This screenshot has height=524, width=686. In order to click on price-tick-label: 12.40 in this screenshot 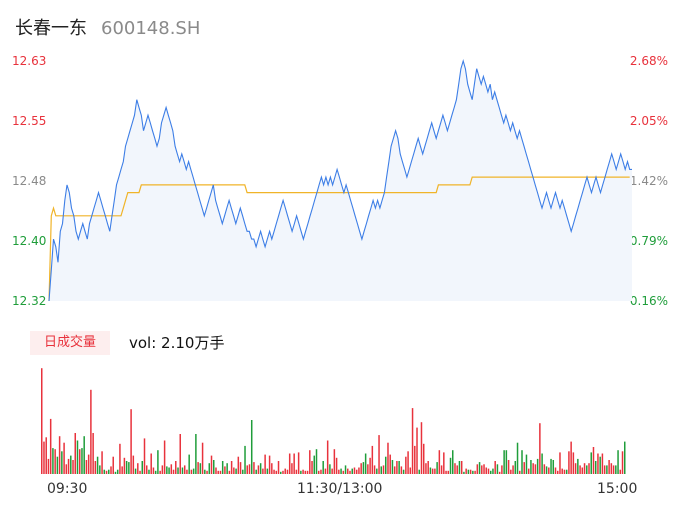, I will do `click(29, 241)`.